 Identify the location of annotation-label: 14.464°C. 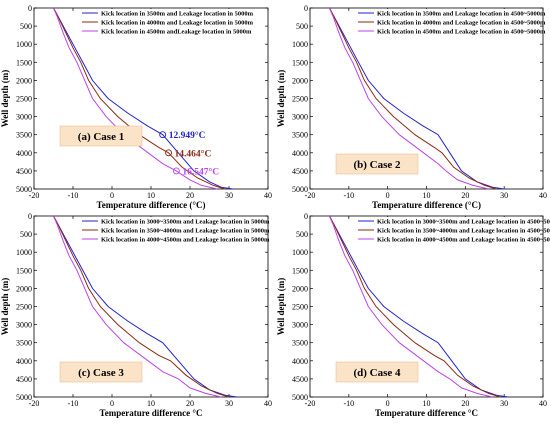
(193, 153).